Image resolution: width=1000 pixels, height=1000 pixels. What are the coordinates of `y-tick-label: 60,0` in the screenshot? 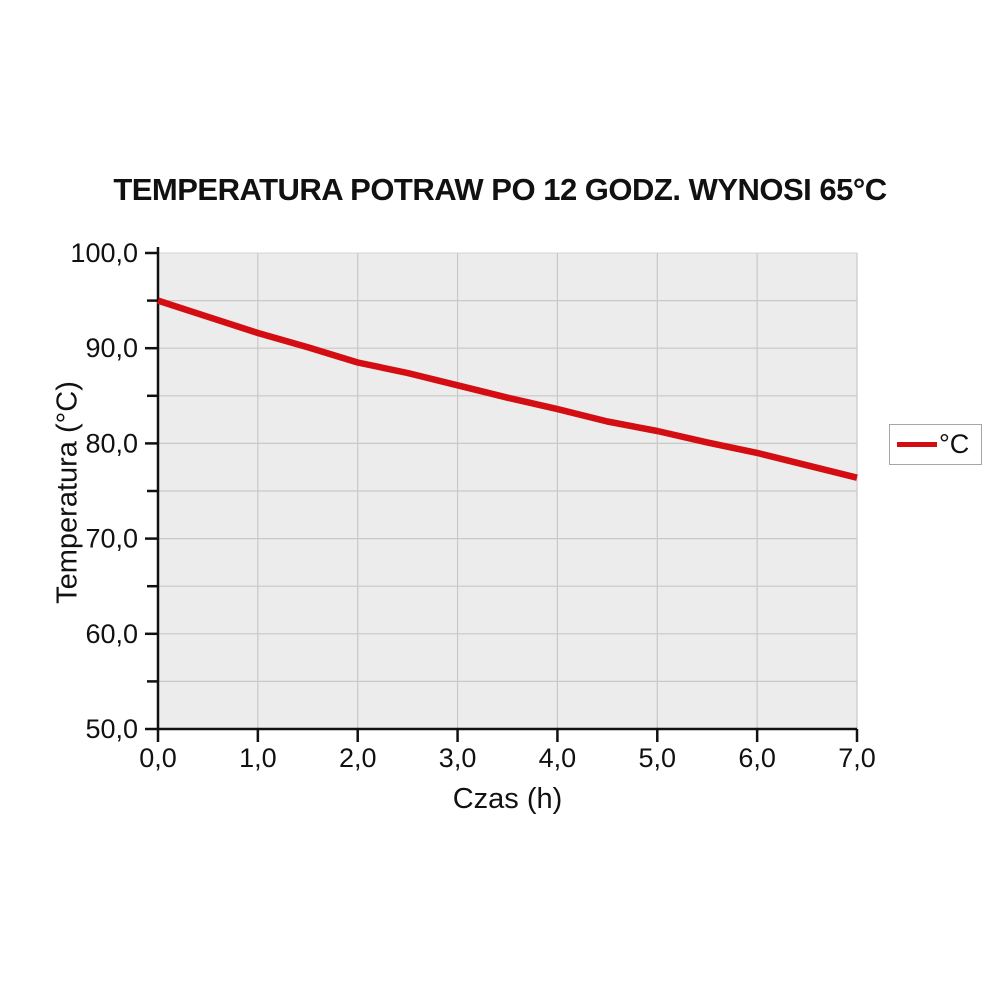 It's located at (111, 634).